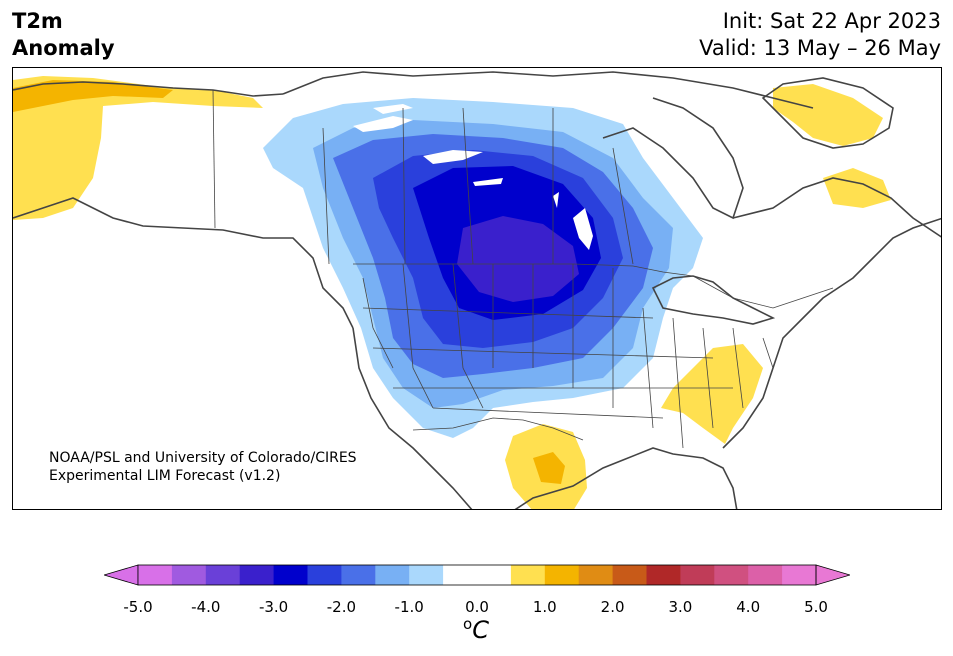 This screenshot has height=656, width=953. Describe the element at coordinates (165, 476) in the screenshot. I see `credit-line-2: Experimental LIM Forecast (v1.2)` at that location.